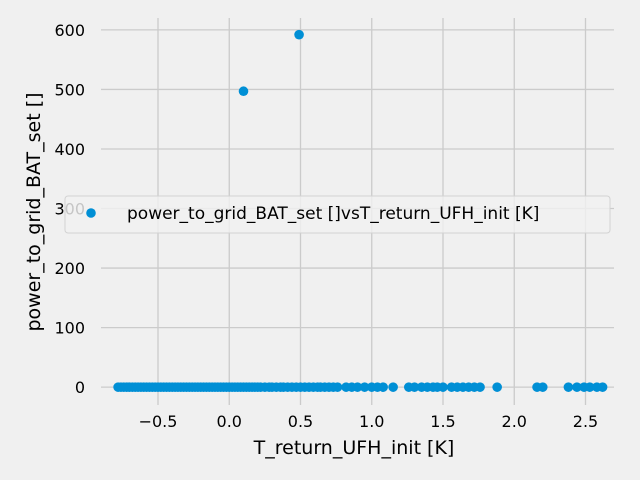 This screenshot has height=480, width=640. Describe the element at coordinates (91, 213) in the screenshot. I see `legend-marker` at that location.